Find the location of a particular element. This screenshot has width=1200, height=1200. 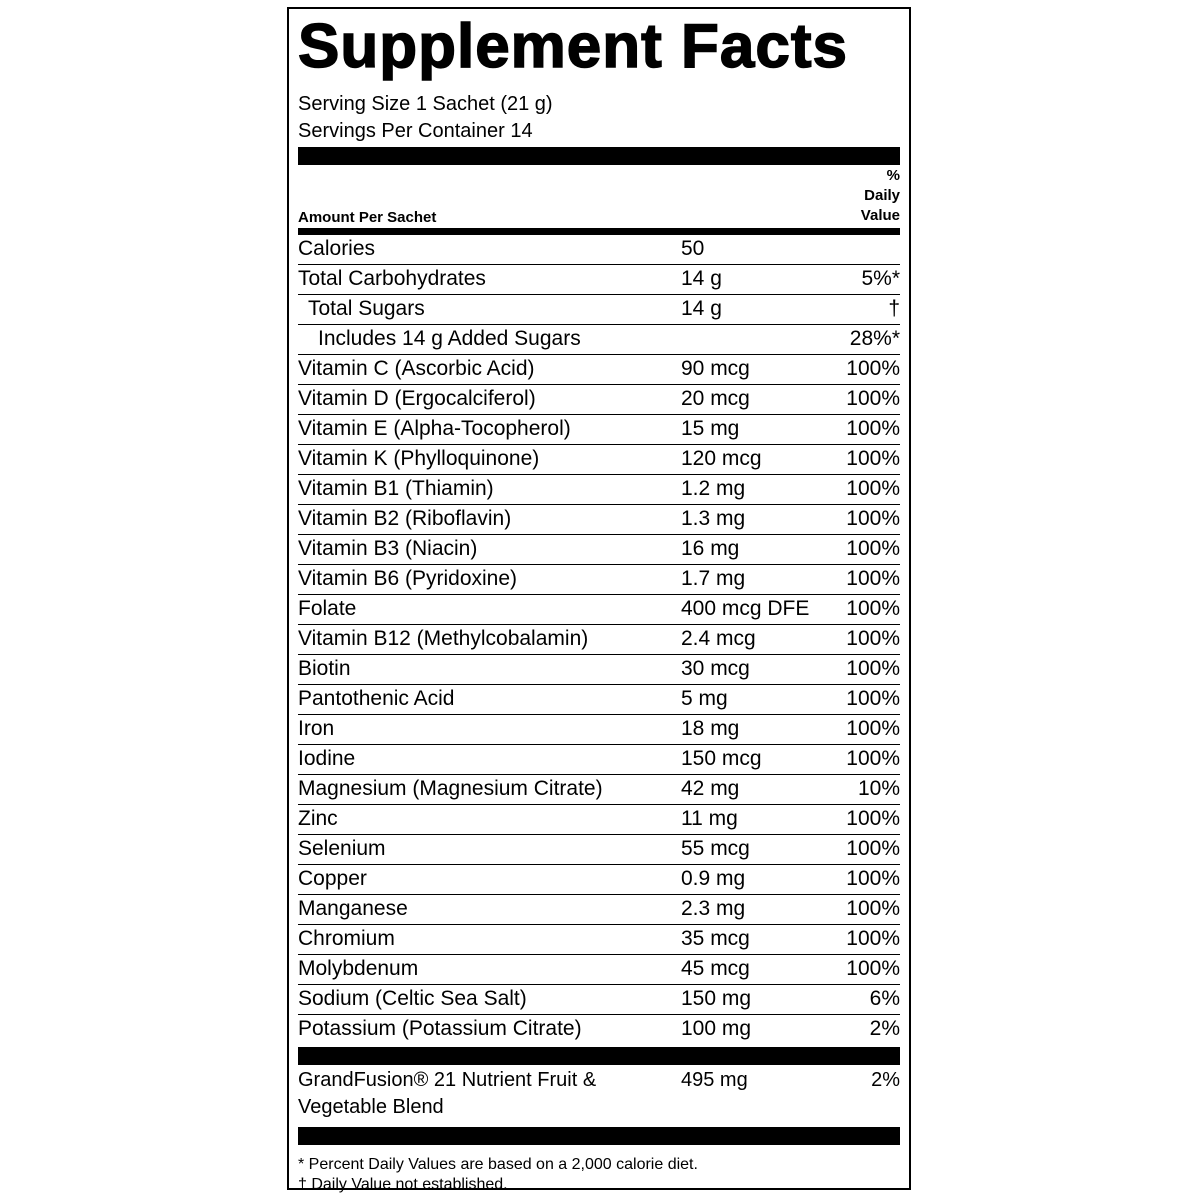

nutrient-amount: 100 mg is located at coordinates (716, 1028).